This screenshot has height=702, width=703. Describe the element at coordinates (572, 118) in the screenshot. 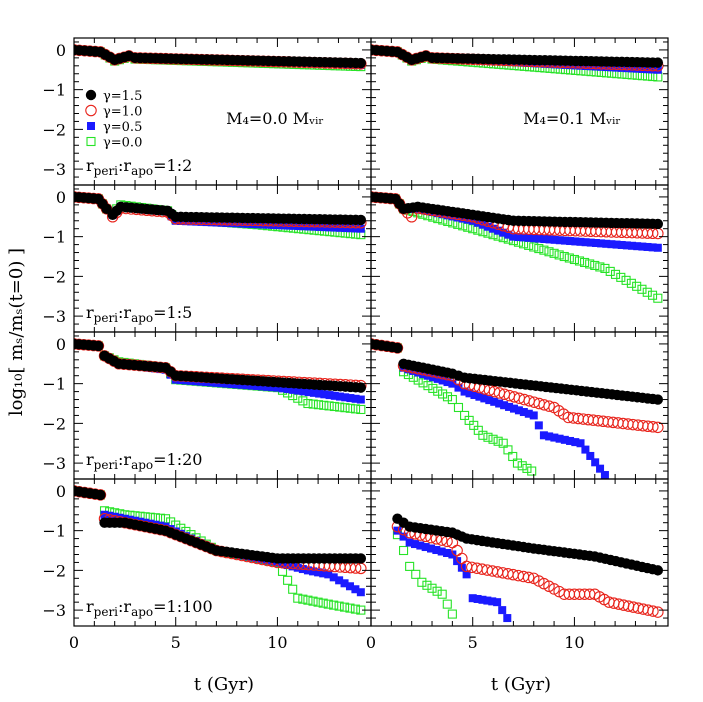

I see `column-title-right: M₄=0.1 Mᵥᵢᵣ` at that location.